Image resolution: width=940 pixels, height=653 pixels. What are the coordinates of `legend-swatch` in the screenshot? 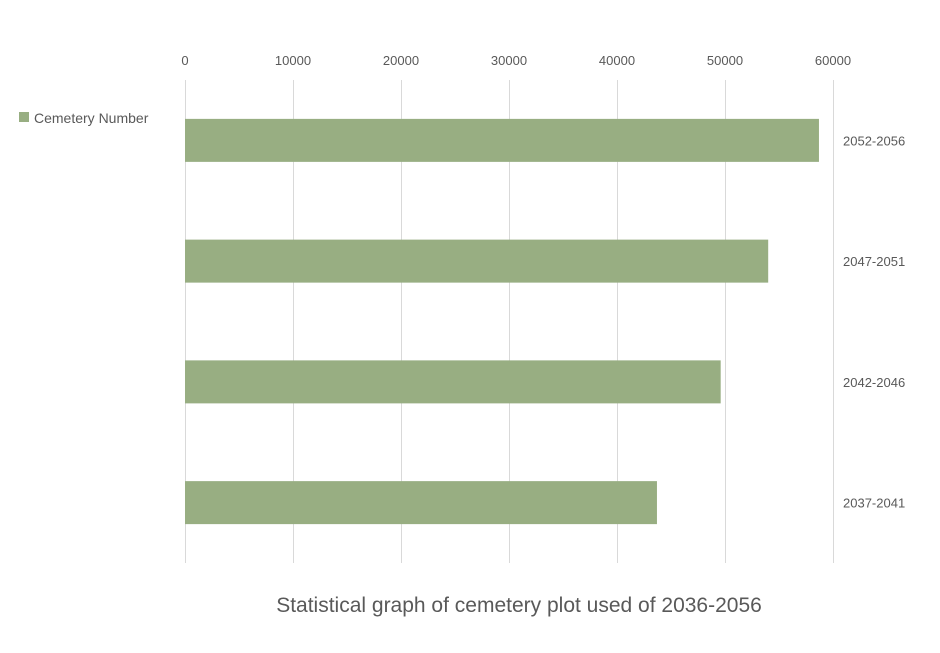 It's located at (24, 117).